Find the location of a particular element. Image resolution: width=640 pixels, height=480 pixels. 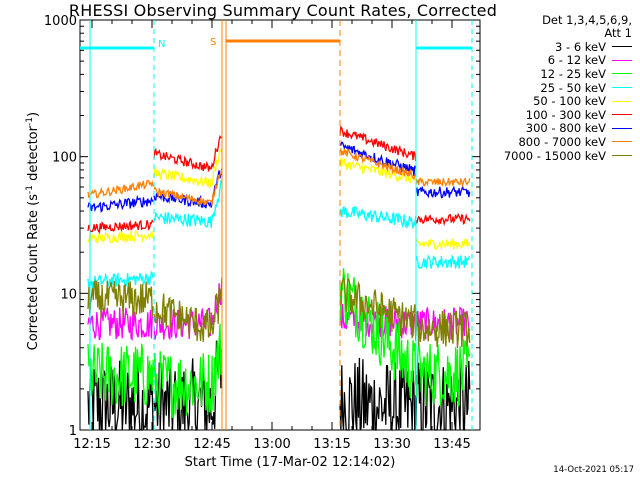

legend-label: 300 - 800 keV is located at coordinates (565, 128).